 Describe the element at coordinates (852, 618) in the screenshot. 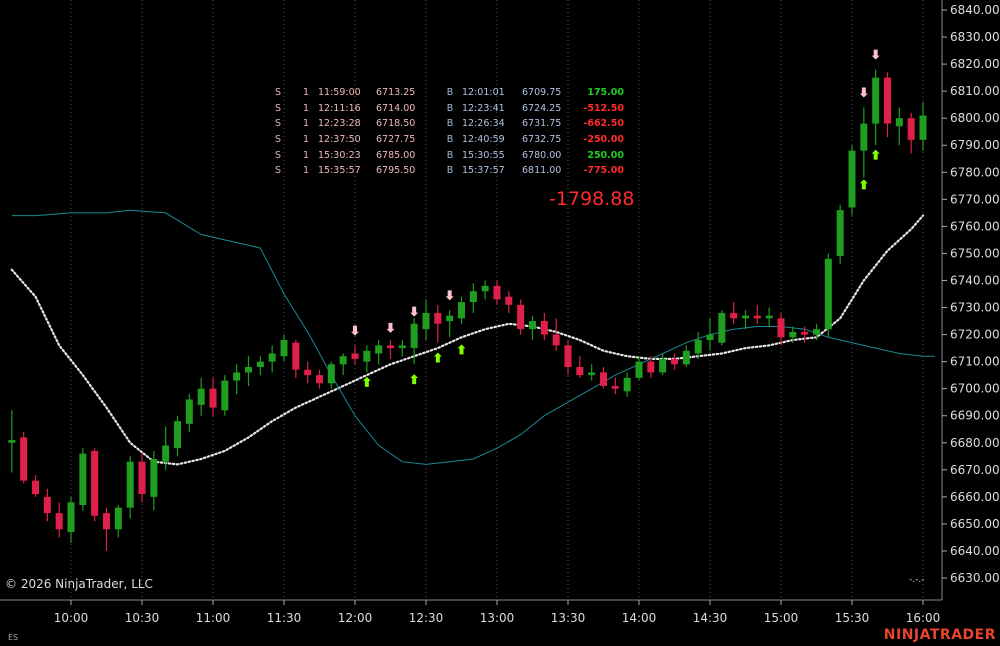

I see `x-tick-label: 15:30` at that location.